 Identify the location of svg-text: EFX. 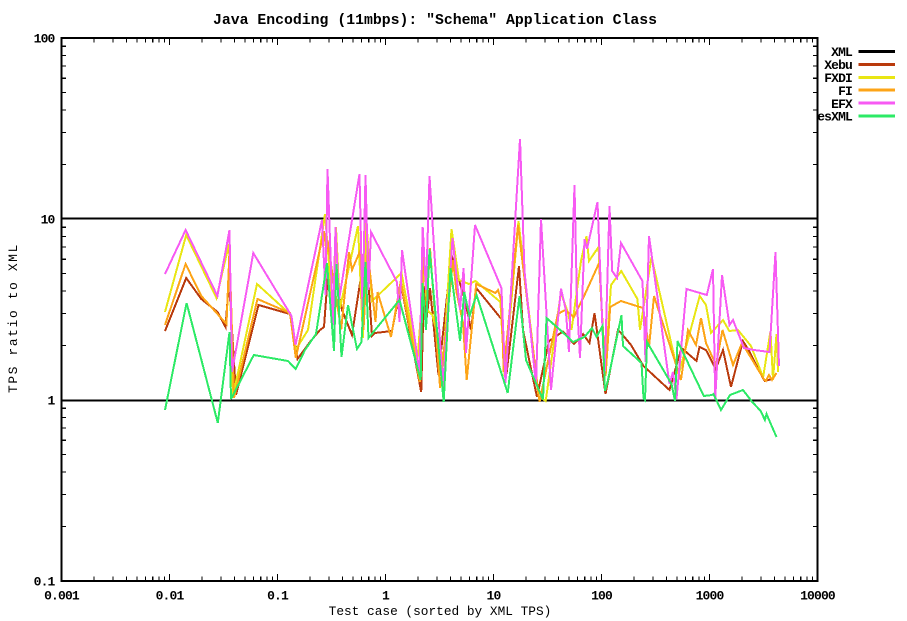
(842, 104).